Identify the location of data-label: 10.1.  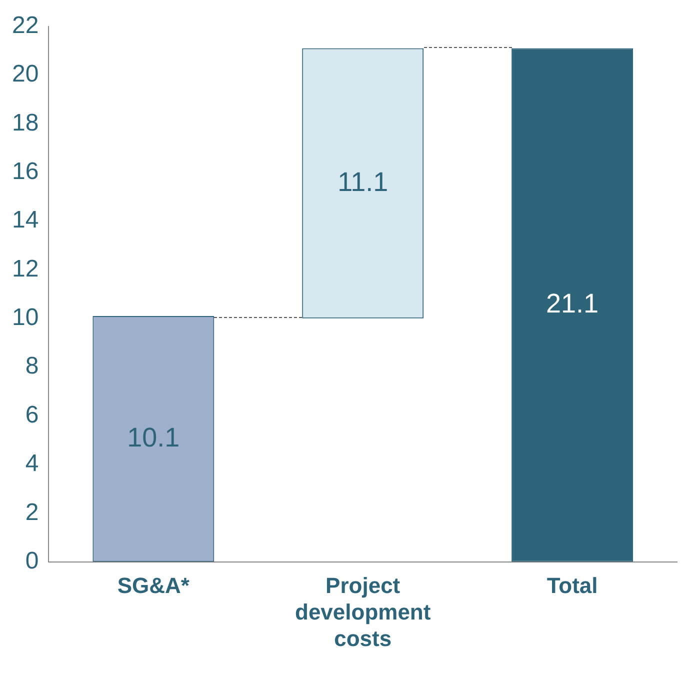
(153, 437).